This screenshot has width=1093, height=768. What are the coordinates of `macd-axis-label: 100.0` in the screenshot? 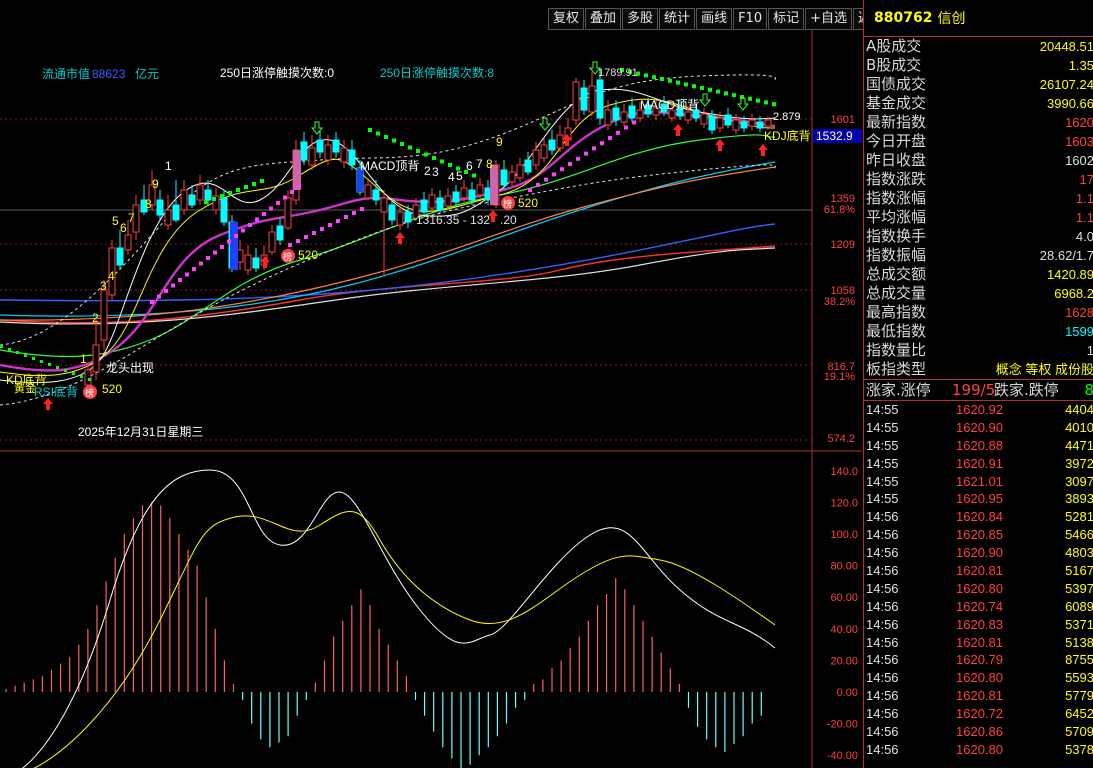 It's located at (844, 535).